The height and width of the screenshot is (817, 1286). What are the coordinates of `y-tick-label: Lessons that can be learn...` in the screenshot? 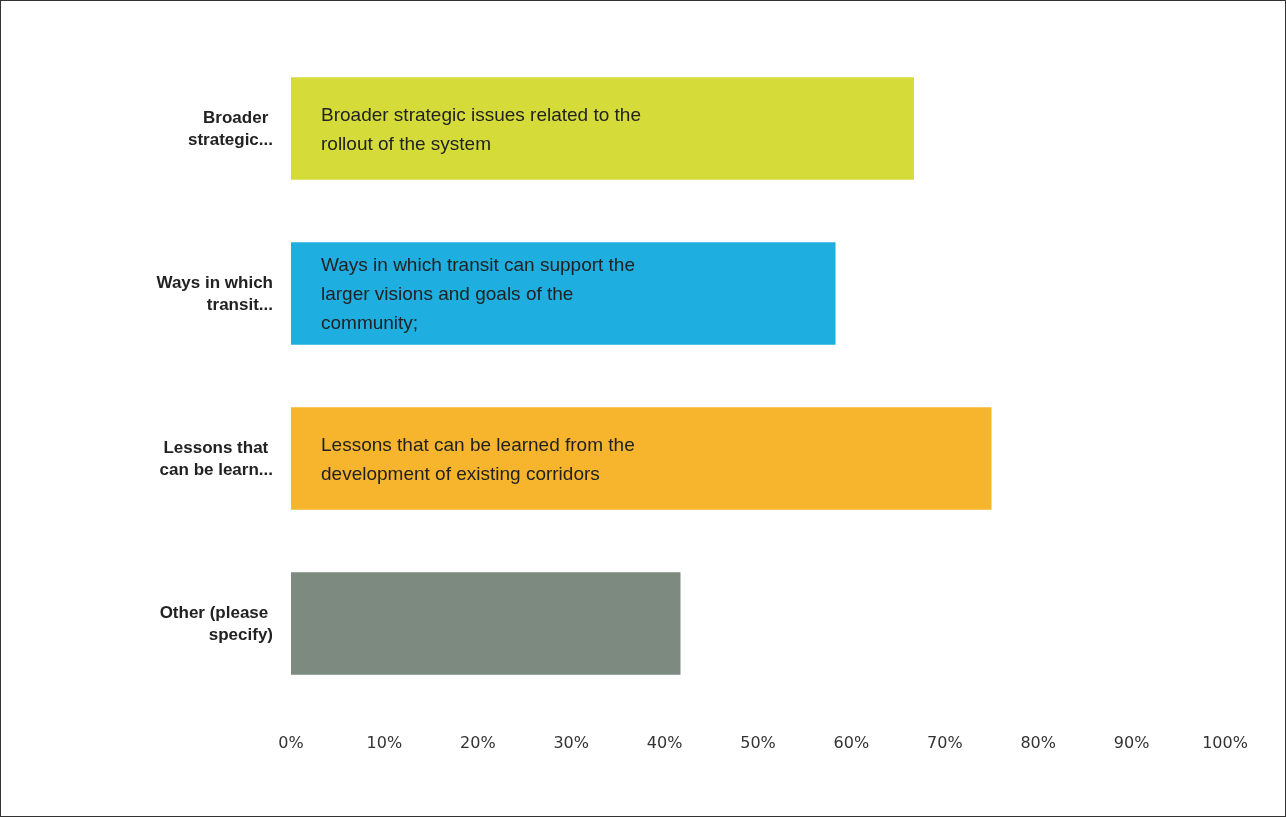 It's located at (216, 458).